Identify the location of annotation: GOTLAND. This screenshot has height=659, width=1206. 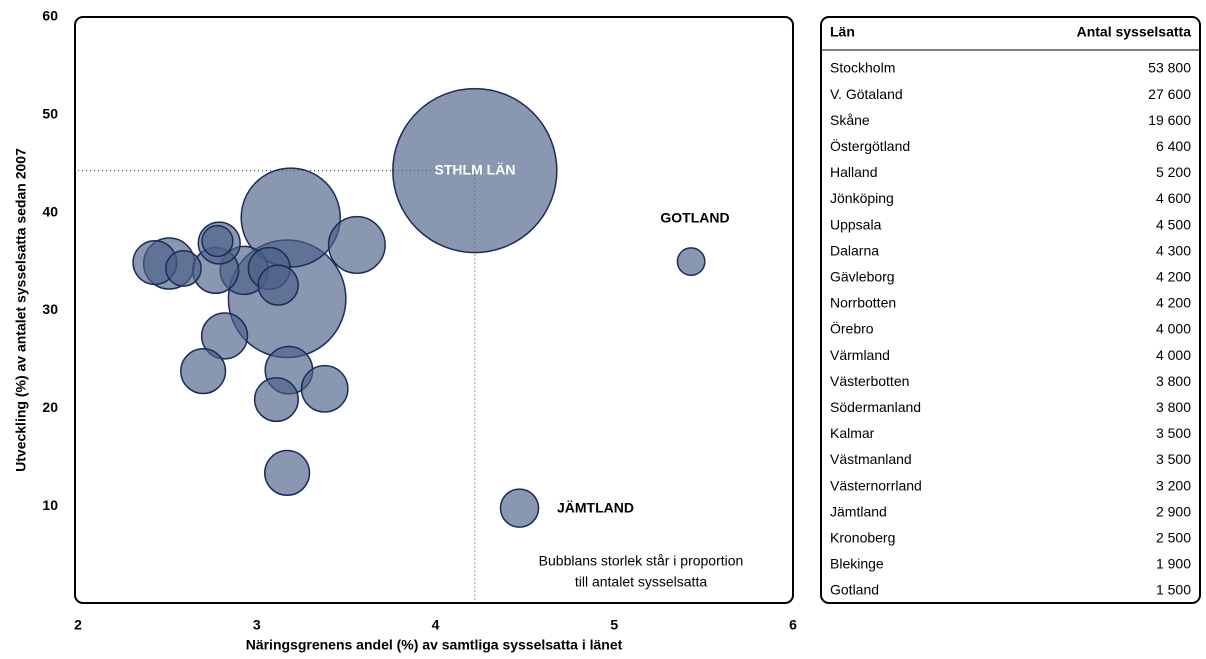
(694, 218).